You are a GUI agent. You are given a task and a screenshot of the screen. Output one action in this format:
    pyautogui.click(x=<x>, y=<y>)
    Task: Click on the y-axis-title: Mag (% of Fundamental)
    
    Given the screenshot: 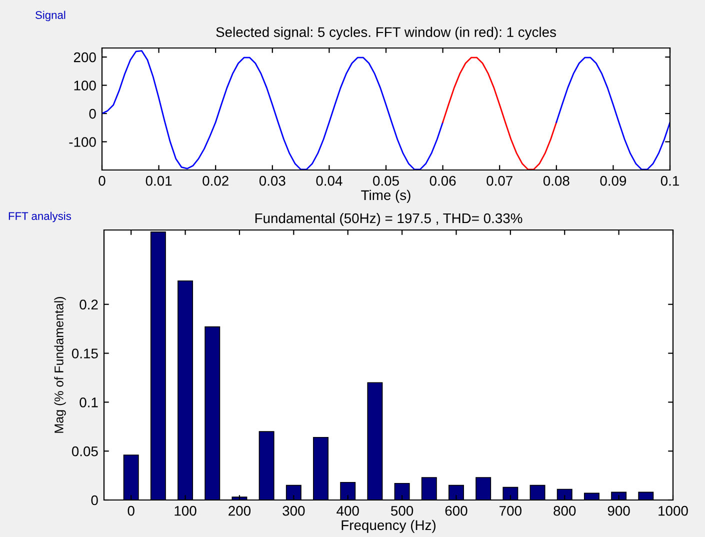 What is the action you would take?
    pyautogui.click(x=60, y=364)
    